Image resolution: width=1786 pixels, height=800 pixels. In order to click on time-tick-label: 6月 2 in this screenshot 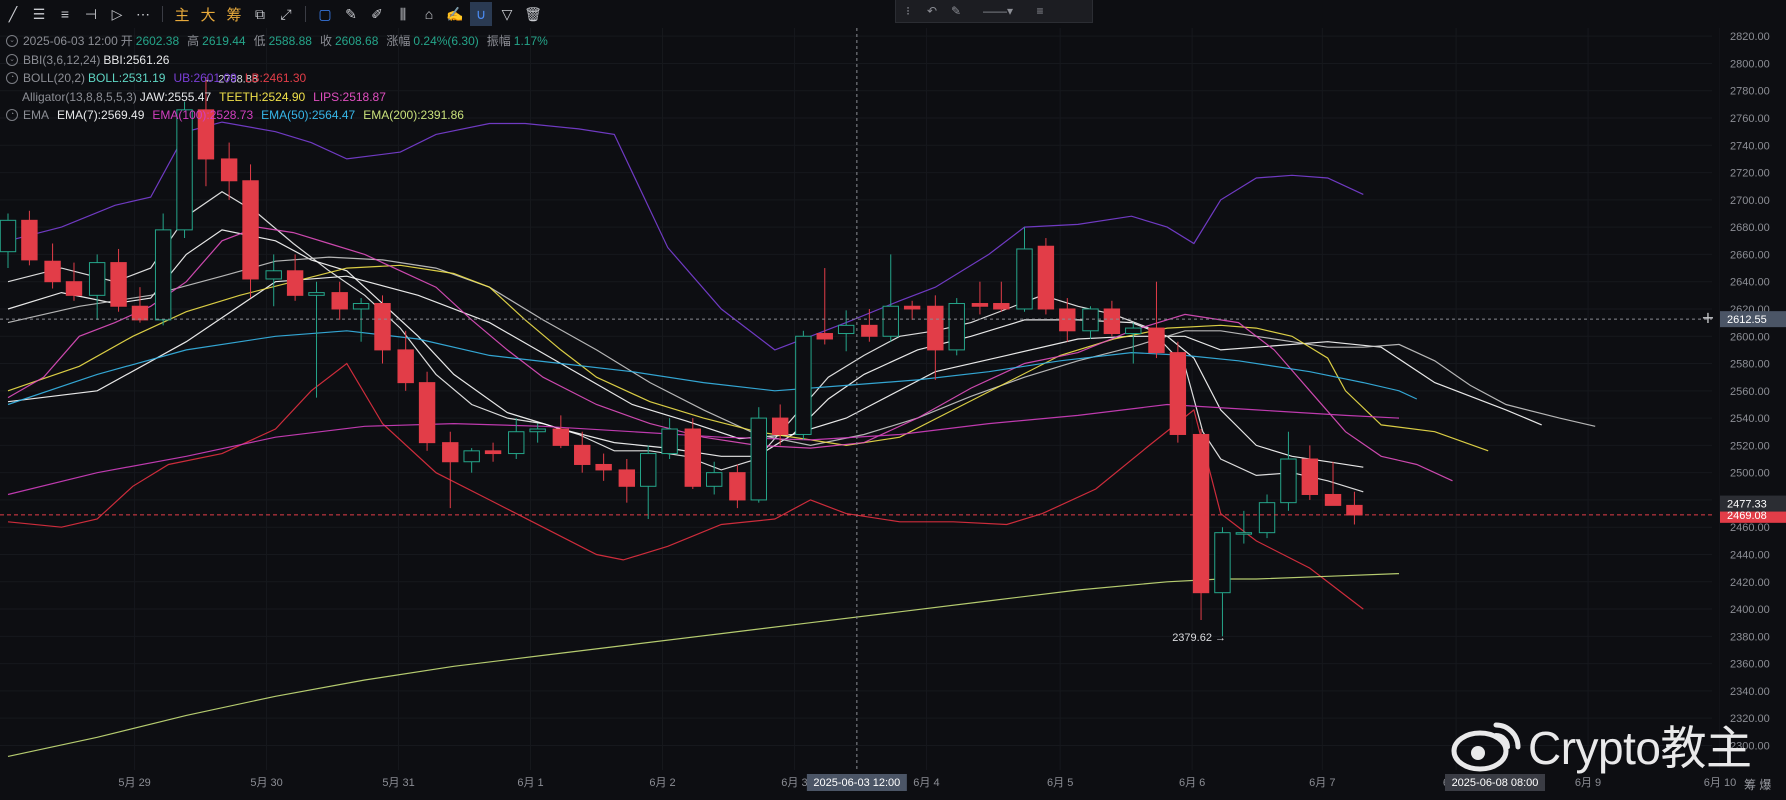, I will do `click(662, 783)`.